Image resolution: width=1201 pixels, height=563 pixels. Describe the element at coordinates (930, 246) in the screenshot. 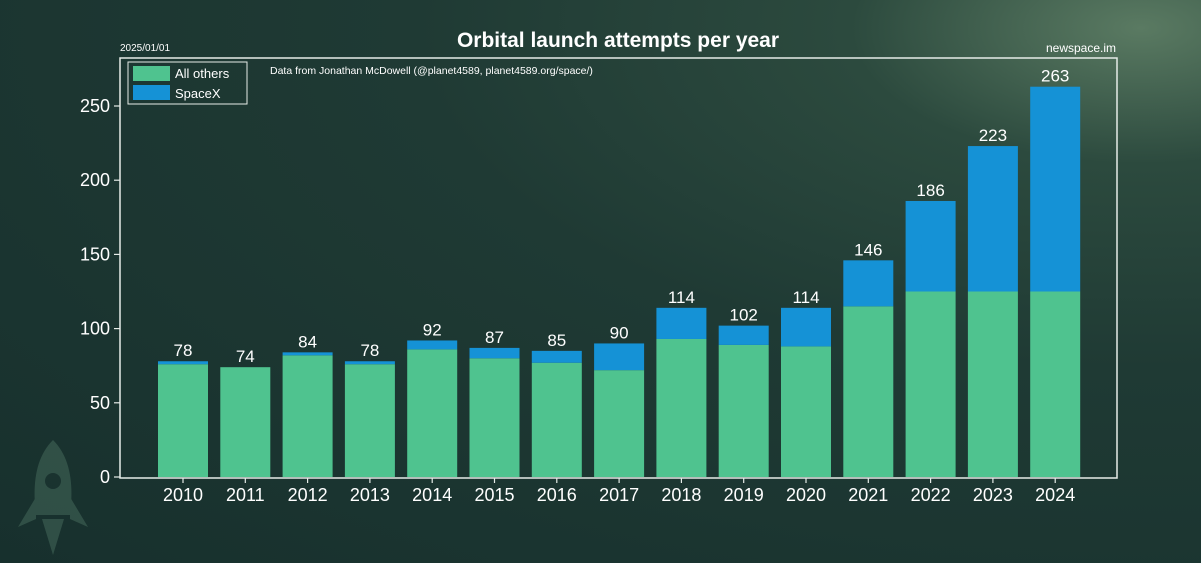

I see `bar-spacex-2022` at that location.